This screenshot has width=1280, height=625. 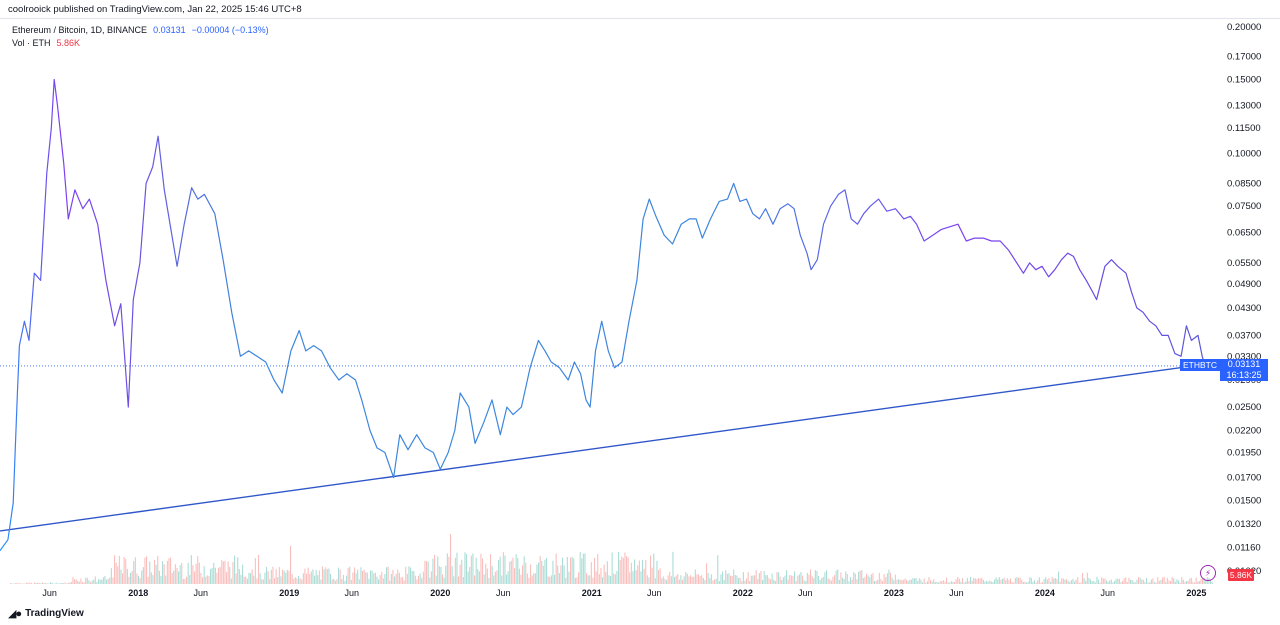 What do you see at coordinates (1244, 364) in the screenshot?
I see `price-badge-value: 0.03131` at bounding box center [1244, 364].